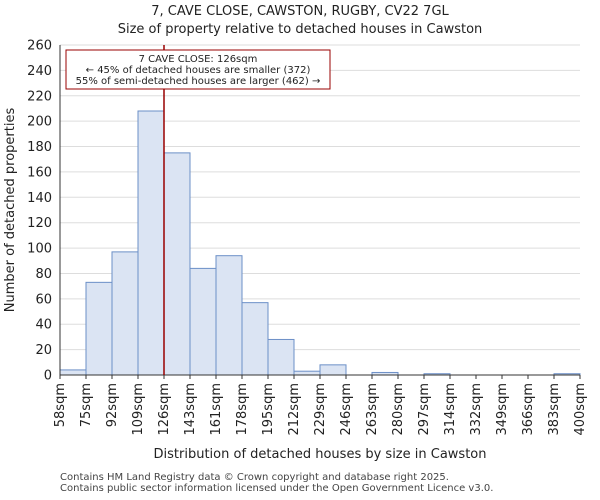 The width and height of the screenshot is (600, 500). What do you see at coordinates (39, 198) in the screenshot?
I see `y-tick-label: 140` at bounding box center [39, 198].